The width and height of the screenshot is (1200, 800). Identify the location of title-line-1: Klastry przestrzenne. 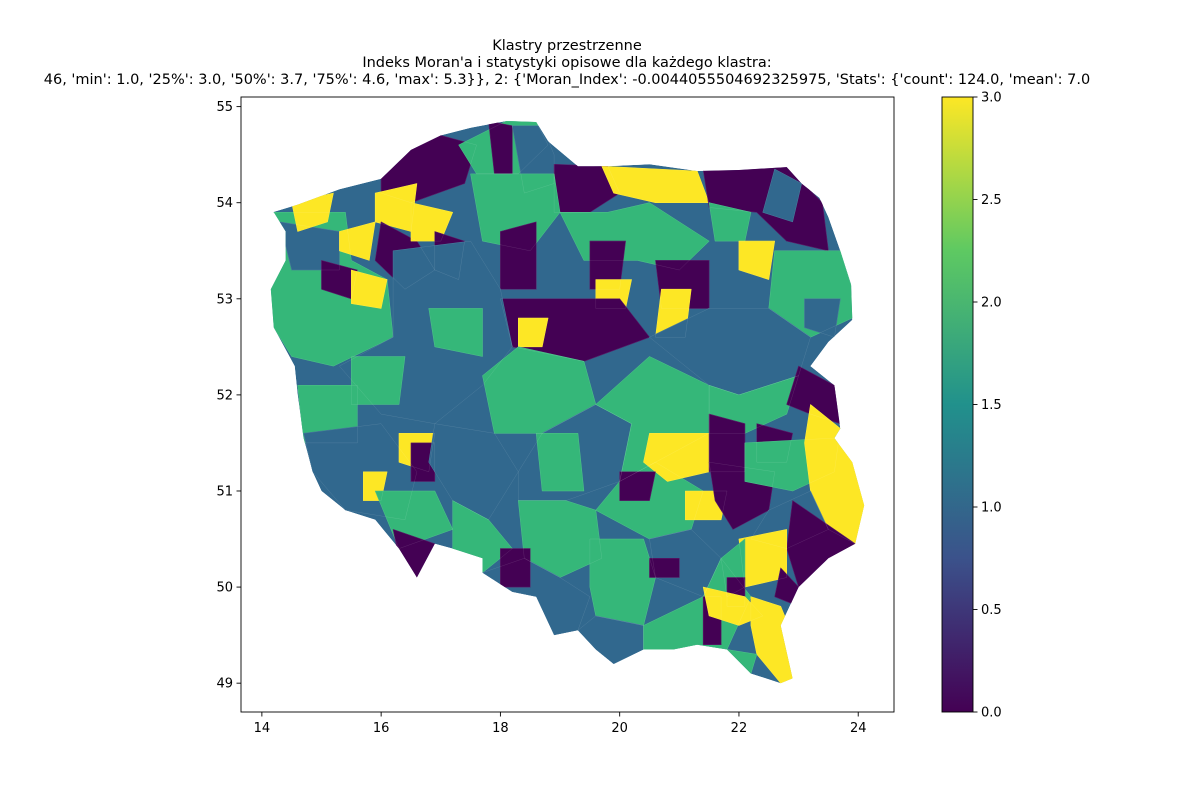
(567, 46).